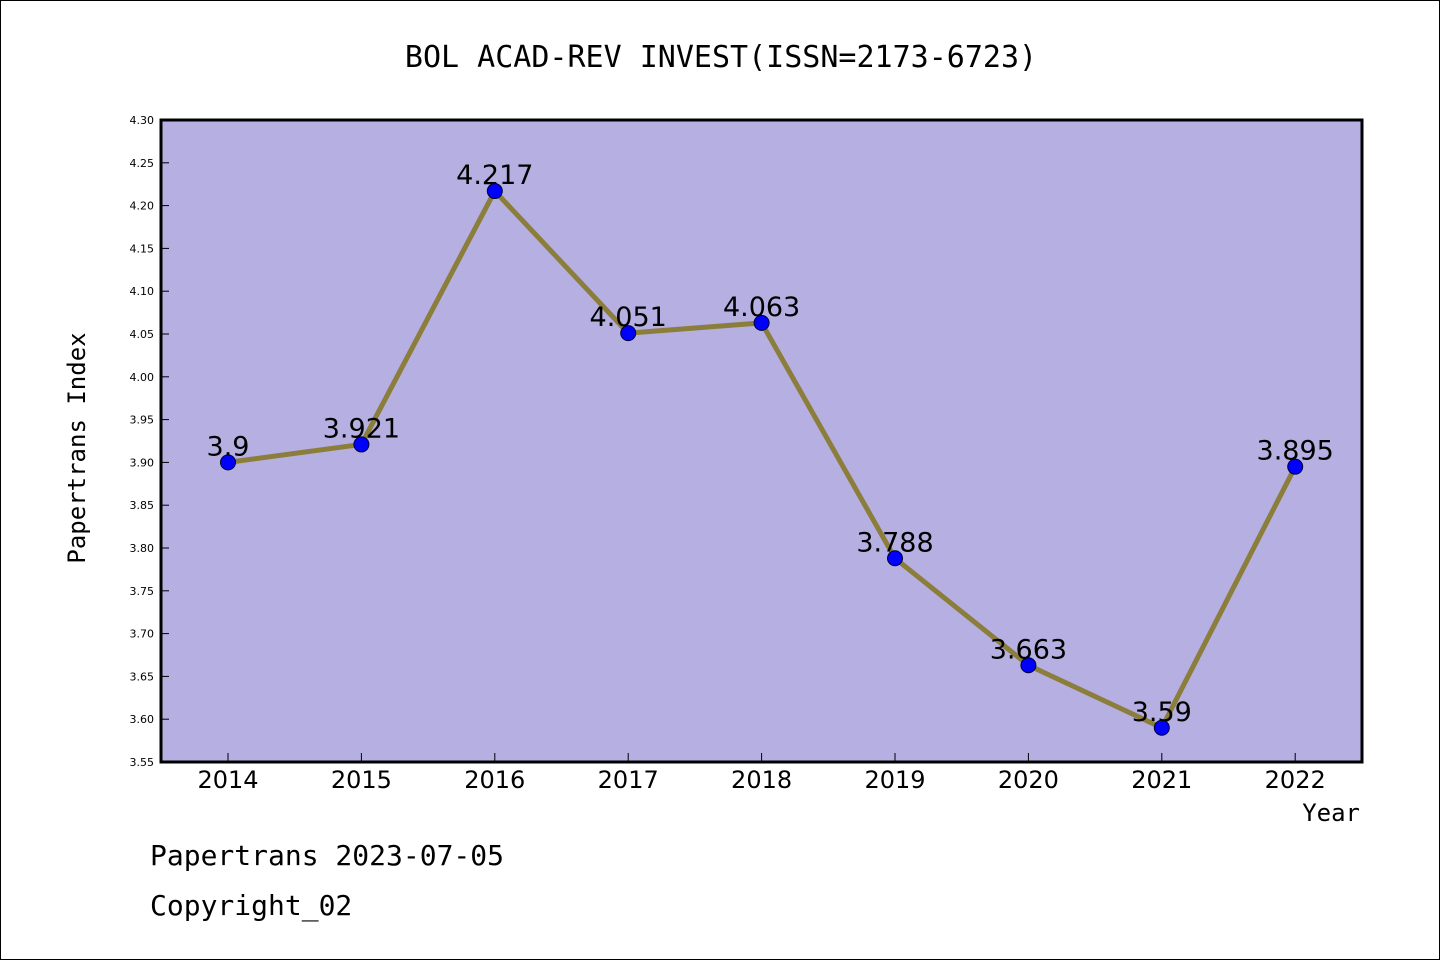 Image resolution: width=1440 pixels, height=960 pixels. Describe the element at coordinates (142, 762) in the screenshot. I see `y-tick-label: 3.55` at that location.